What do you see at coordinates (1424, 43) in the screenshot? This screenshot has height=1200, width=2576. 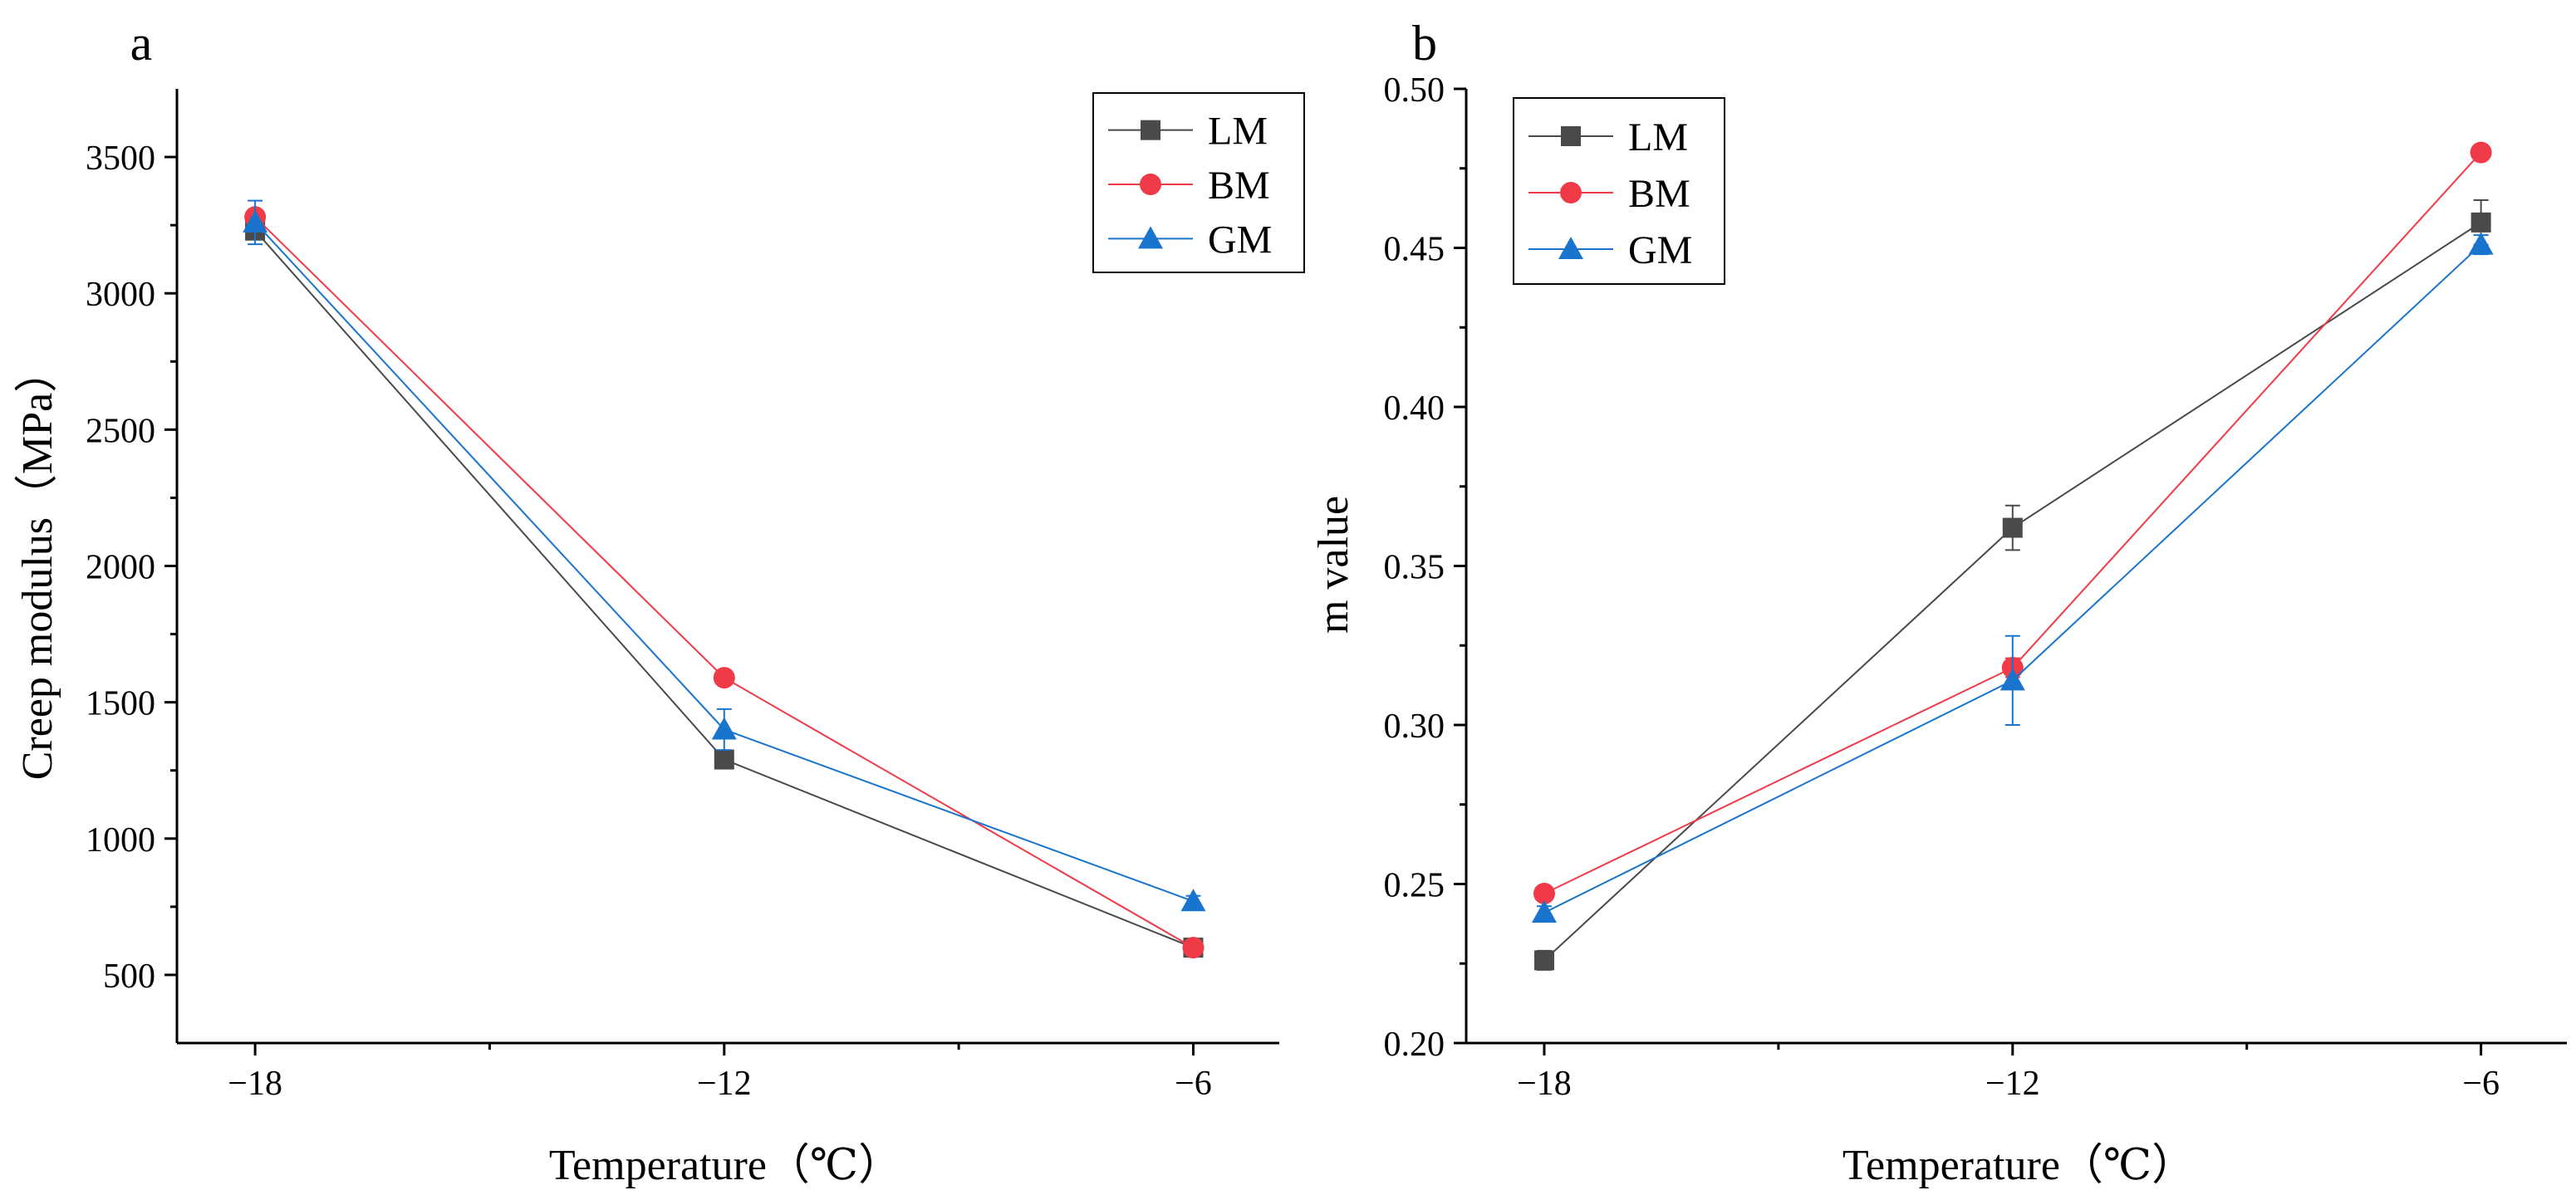 I see `panel-label: b` at bounding box center [1424, 43].